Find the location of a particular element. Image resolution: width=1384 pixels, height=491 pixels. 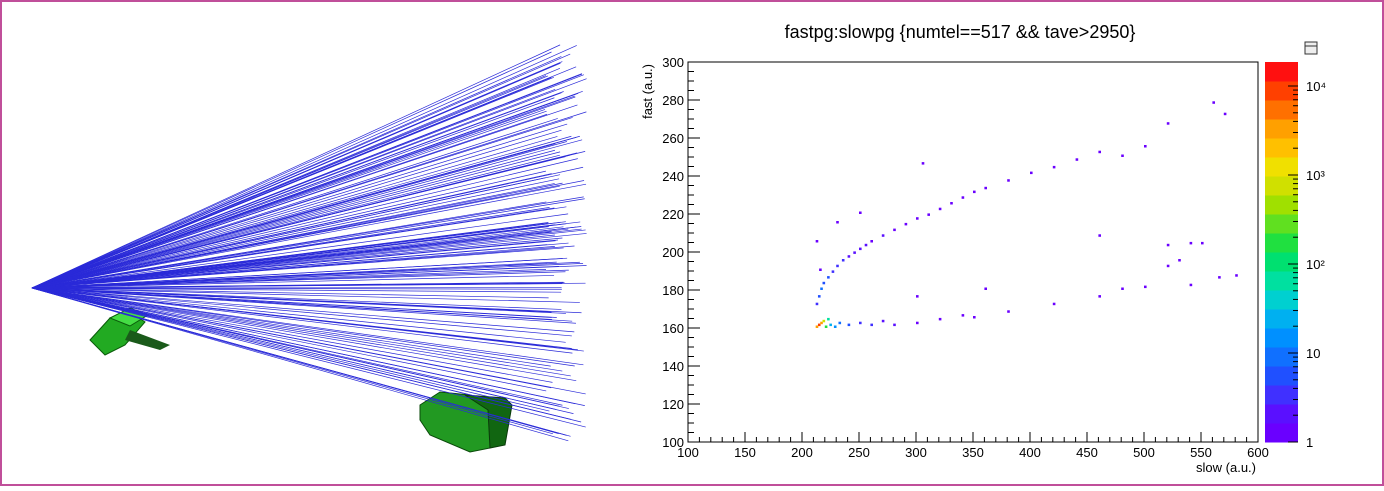

colorbar-tick-label: 10² is located at coordinates (1315, 264).